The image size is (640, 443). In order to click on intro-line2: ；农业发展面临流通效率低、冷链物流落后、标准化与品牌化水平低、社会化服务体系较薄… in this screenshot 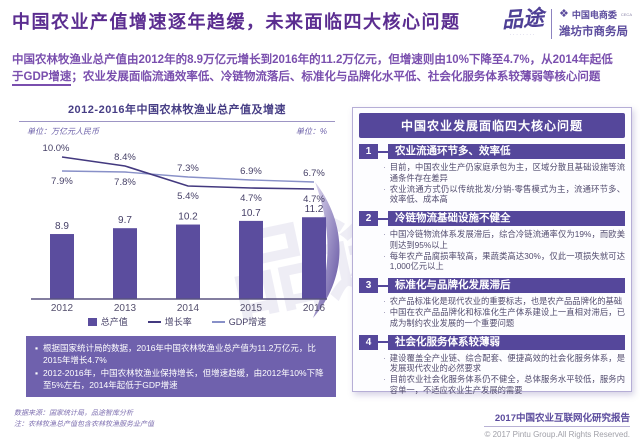, I will do `click(336, 77)`.